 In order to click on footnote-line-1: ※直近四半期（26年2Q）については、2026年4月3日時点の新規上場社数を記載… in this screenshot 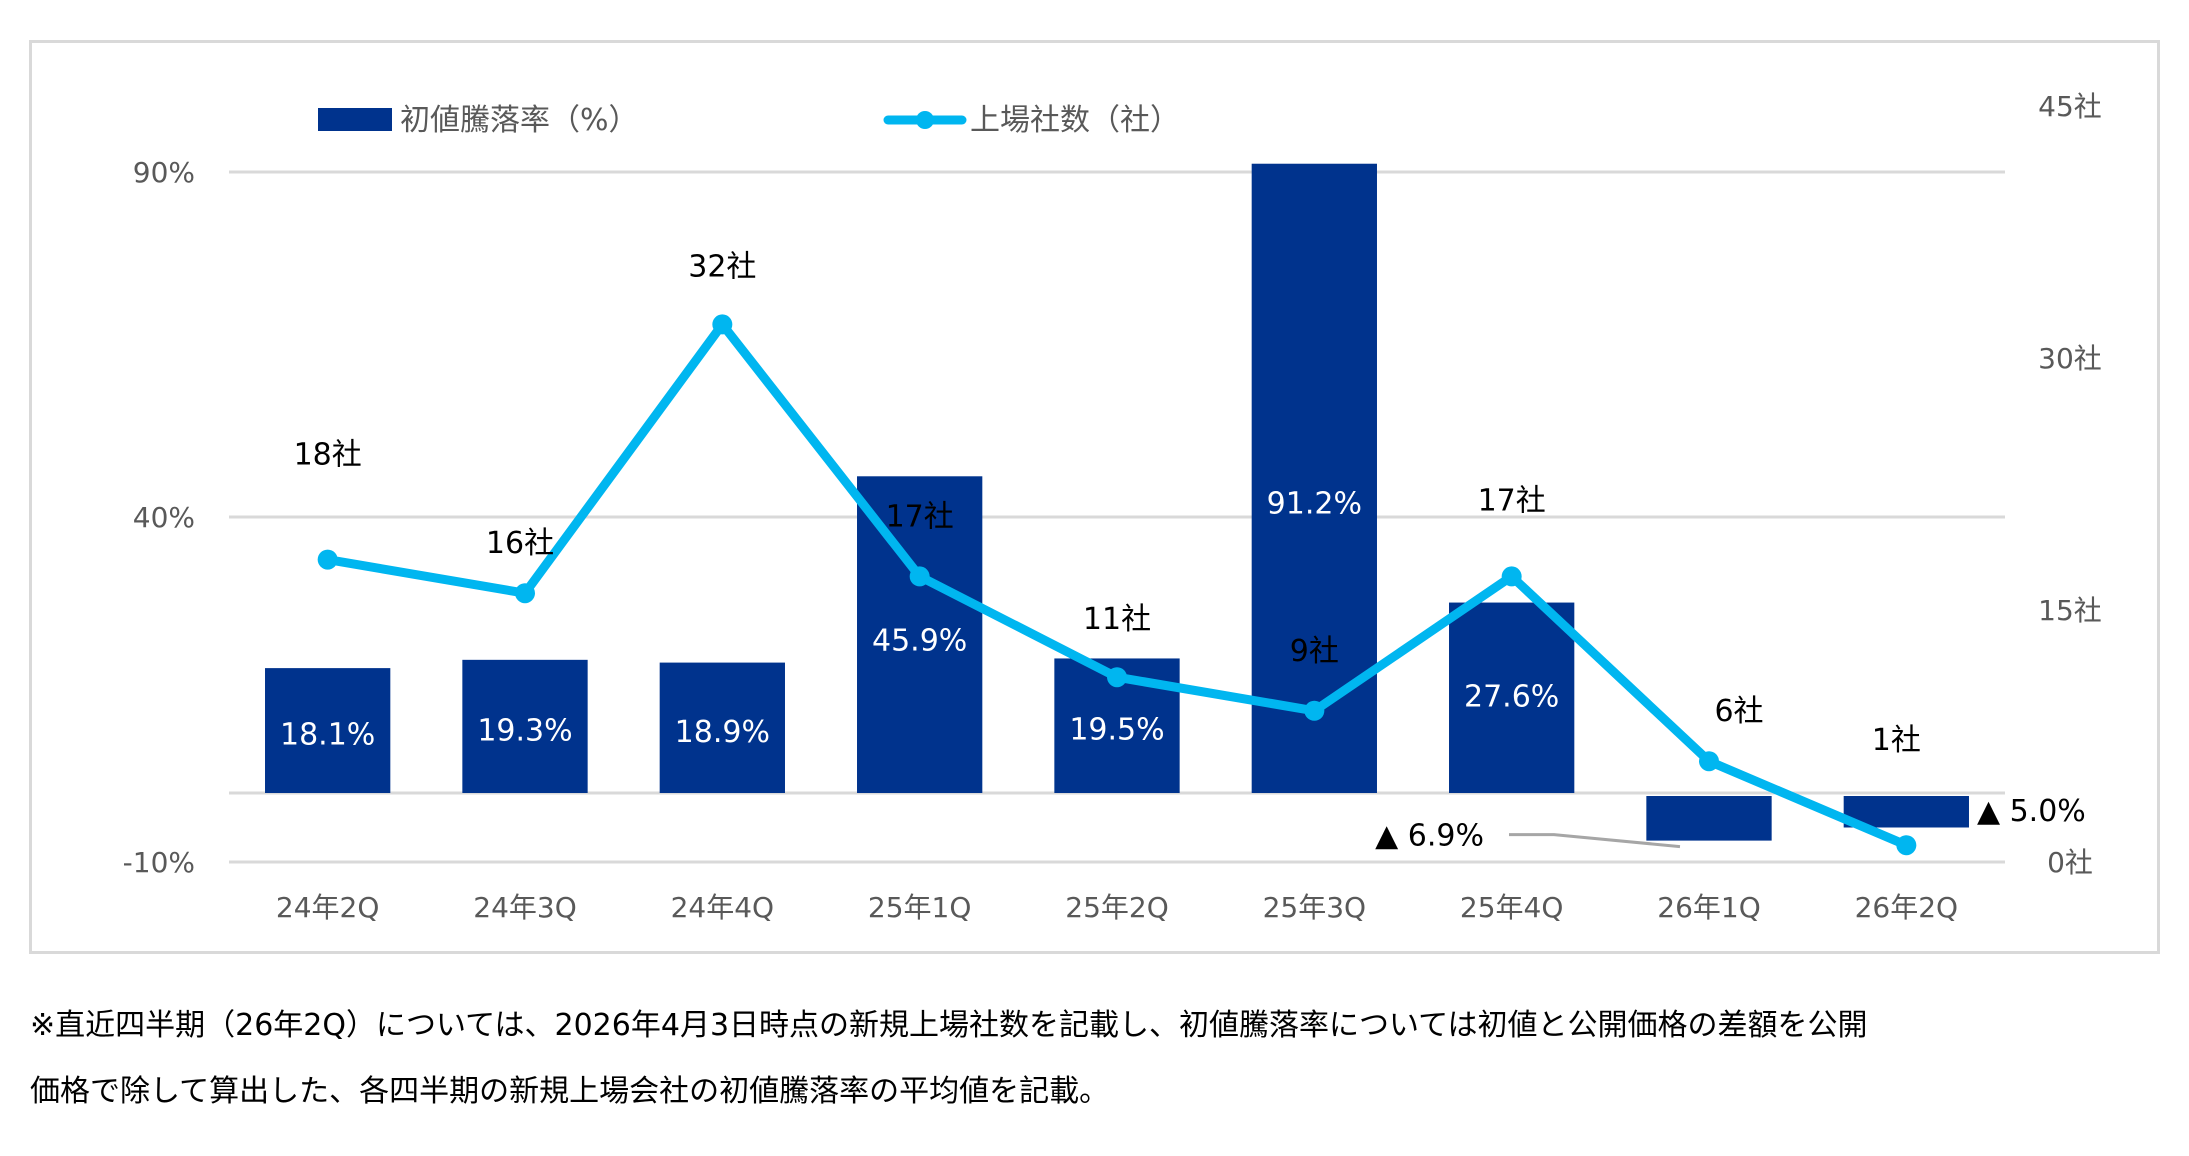, I will do `click(949, 1025)`.